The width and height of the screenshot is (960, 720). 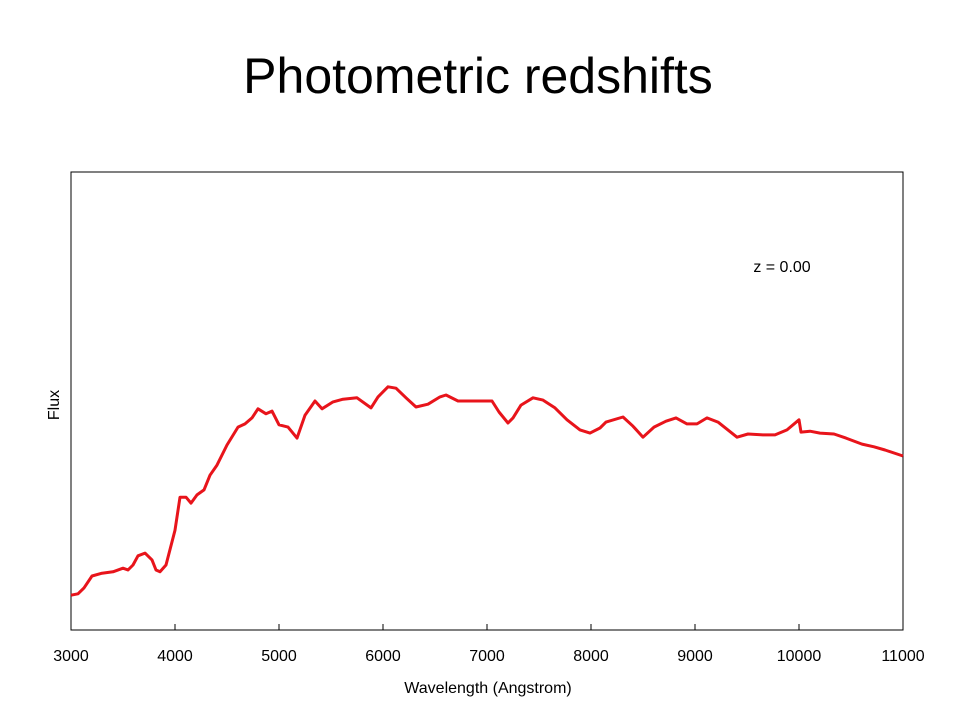 What do you see at coordinates (781, 267) in the screenshot?
I see `annotation: z = 0.00` at bounding box center [781, 267].